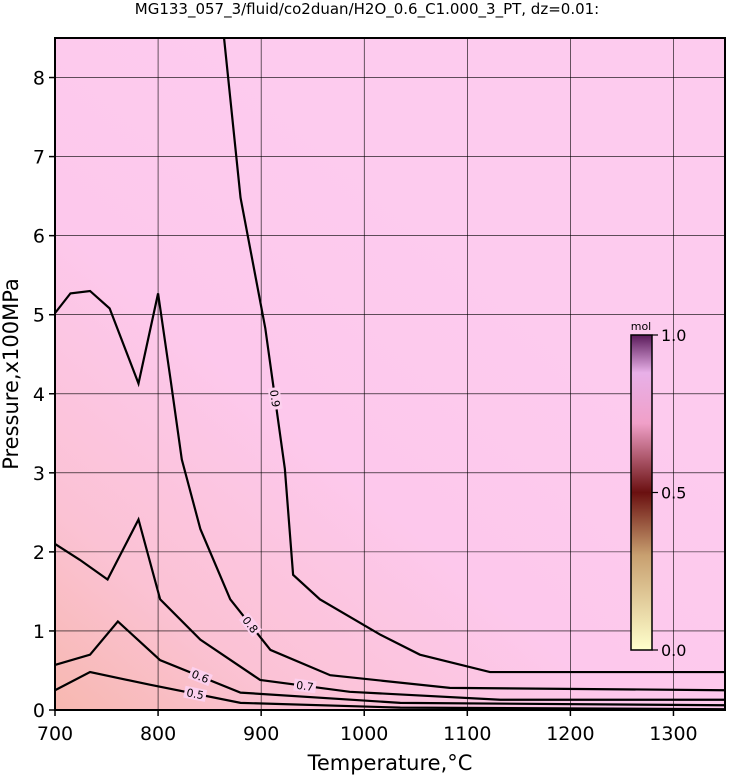 This screenshot has width=734, height=780. Describe the element at coordinates (11, 374) in the screenshot. I see `y-axis-label: Pressure,x100MPa` at that location.